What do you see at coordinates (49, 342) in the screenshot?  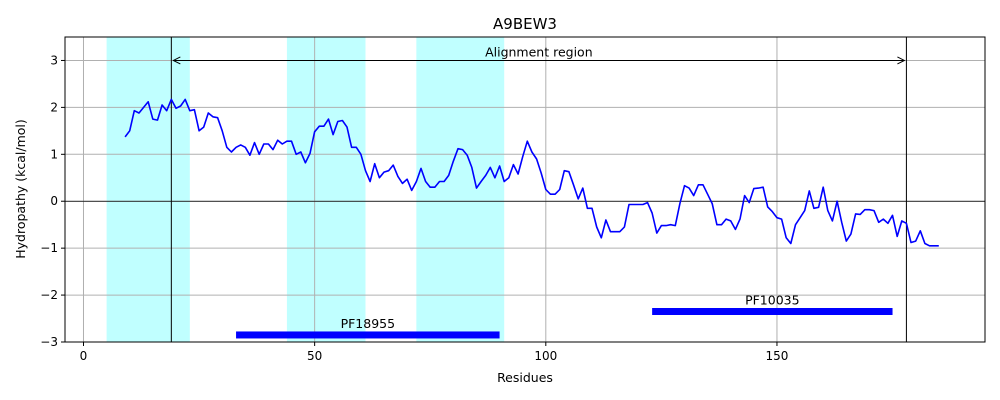 I see `y-tick-label: −3` at bounding box center [49, 342].